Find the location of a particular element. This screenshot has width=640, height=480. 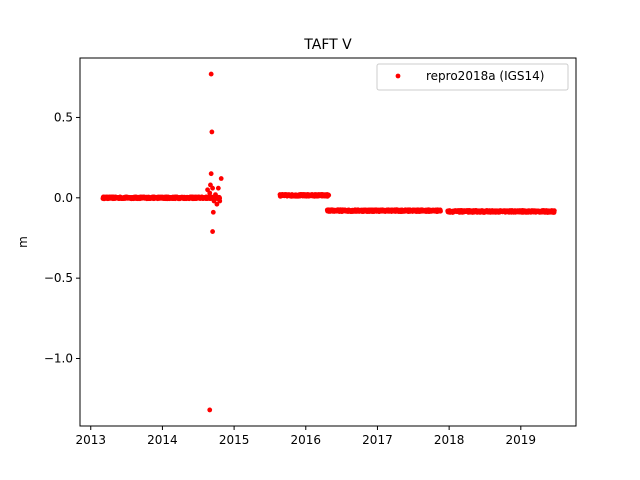

legend: repro2018a (IGS14) is located at coordinates (472, 77).